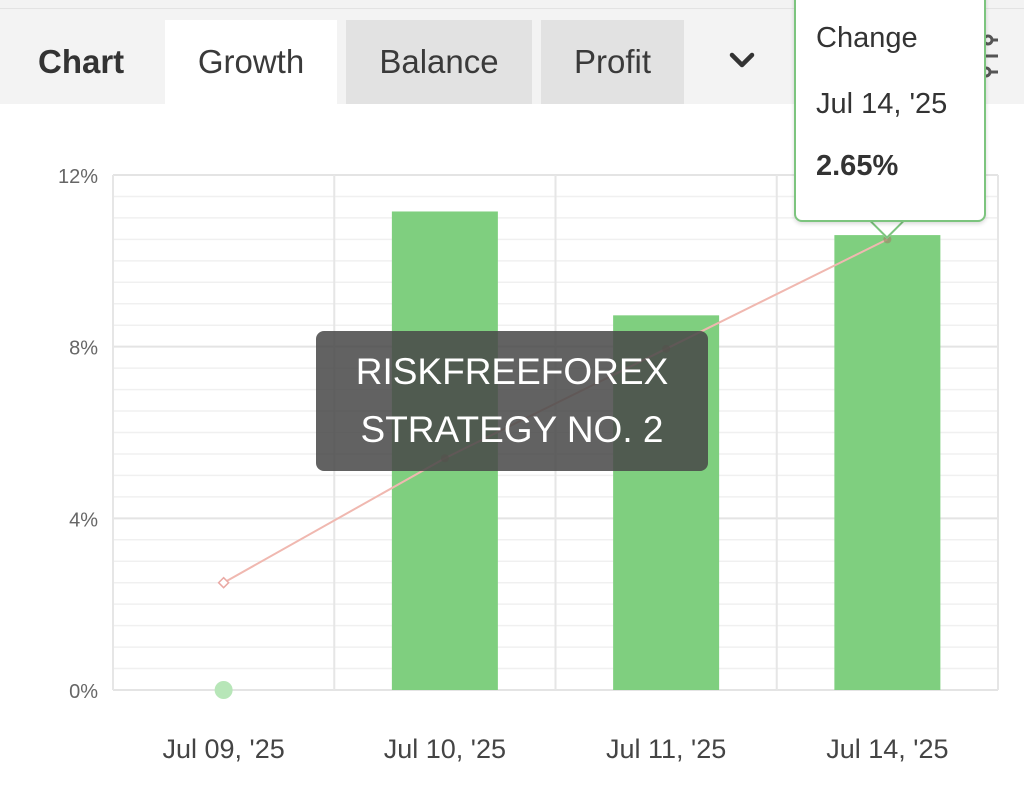 This screenshot has width=1024, height=802. What do you see at coordinates (83, 692) in the screenshot?
I see `y-tick-label: 0%` at bounding box center [83, 692].